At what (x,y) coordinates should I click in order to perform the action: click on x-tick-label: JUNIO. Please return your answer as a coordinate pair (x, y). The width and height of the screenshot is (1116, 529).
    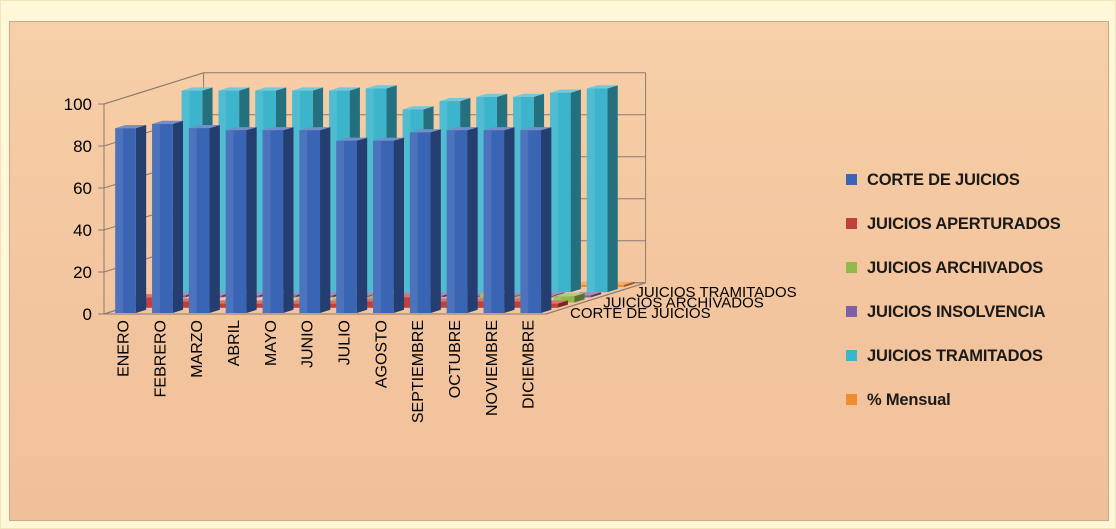
    Looking at the image, I should click on (308, 344).